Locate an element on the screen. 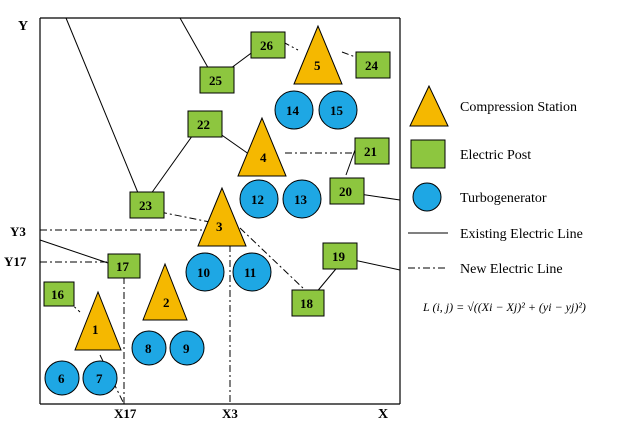 The height and width of the screenshot is (421, 619). legend-turbine-swatch is located at coordinates (427, 197).